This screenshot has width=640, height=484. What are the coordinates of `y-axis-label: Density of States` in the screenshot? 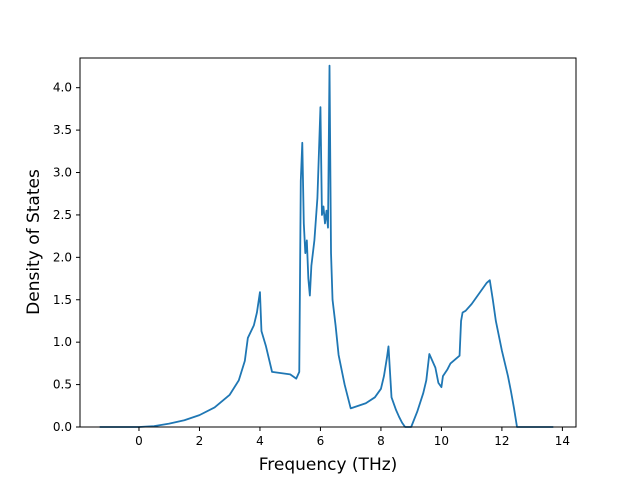 It's located at (34, 242).